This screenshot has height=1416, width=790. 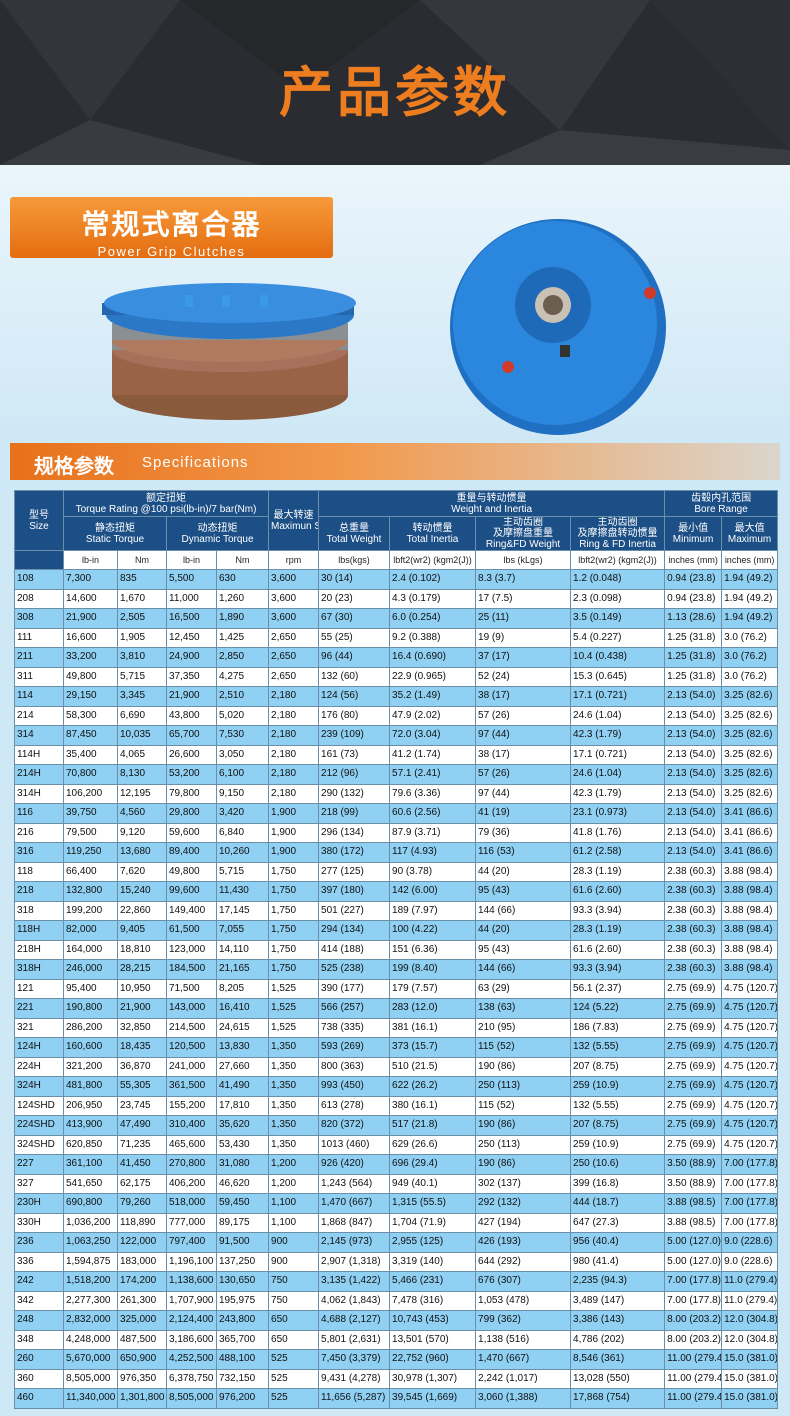 I want to click on size-cell: 121, so click(x=39, y=988).